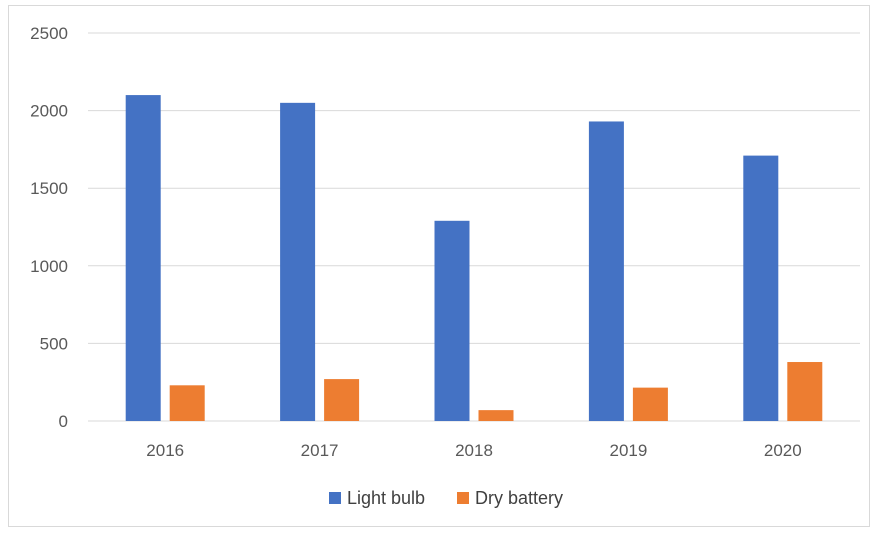 The height and width of the screenshot is (533, 875). I want to click on bar-light-bulb-2016, so click(143, 258).